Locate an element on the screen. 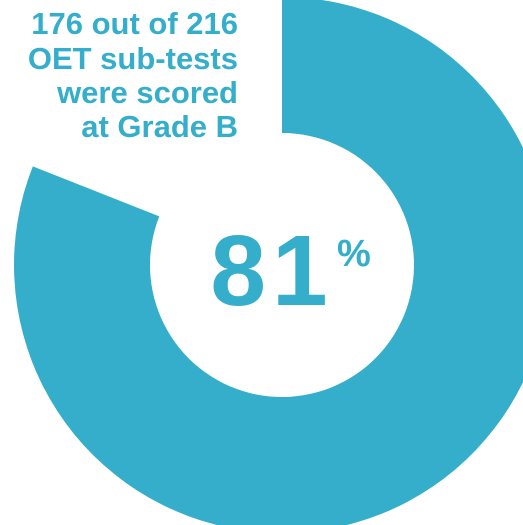 The height and width of the screenshot is (525, 523). center-unit: % is located at coordinates (354, 254).